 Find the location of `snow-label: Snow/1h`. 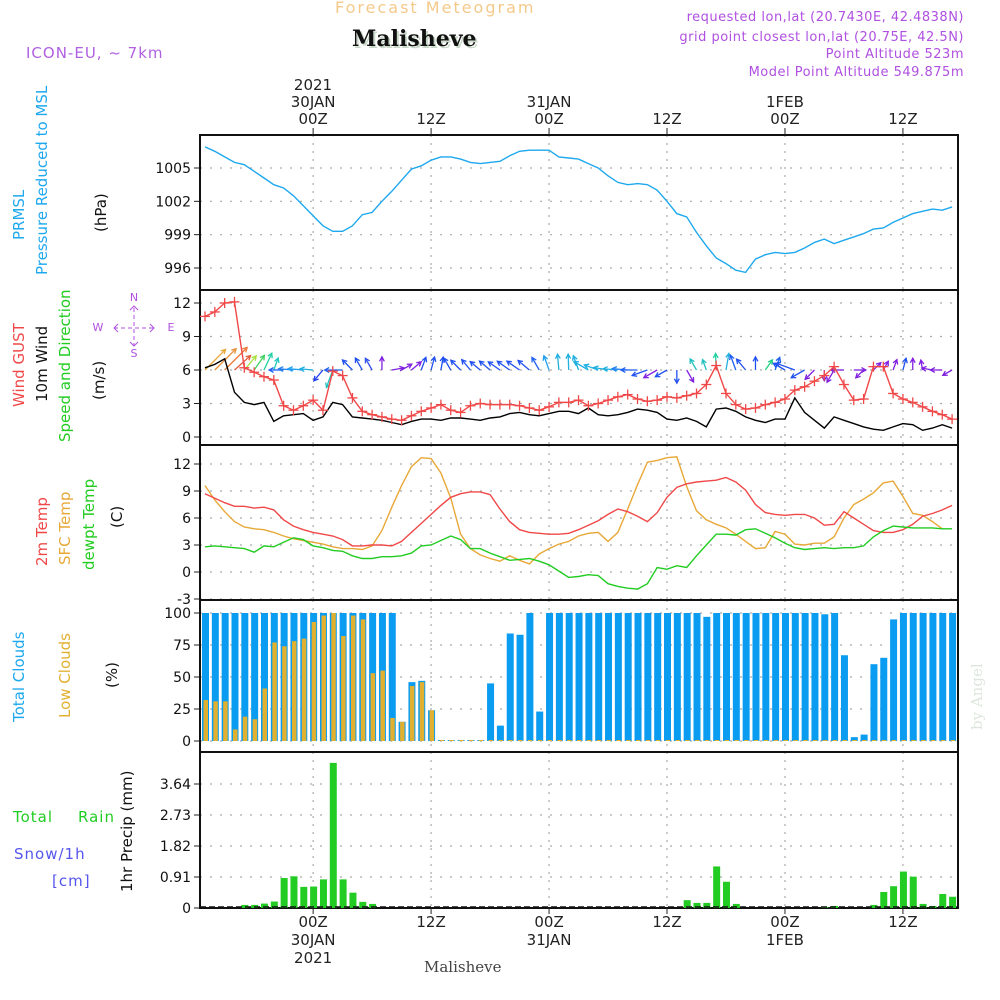

snow-label: Snow/1h is located at coordinates (50, 854).